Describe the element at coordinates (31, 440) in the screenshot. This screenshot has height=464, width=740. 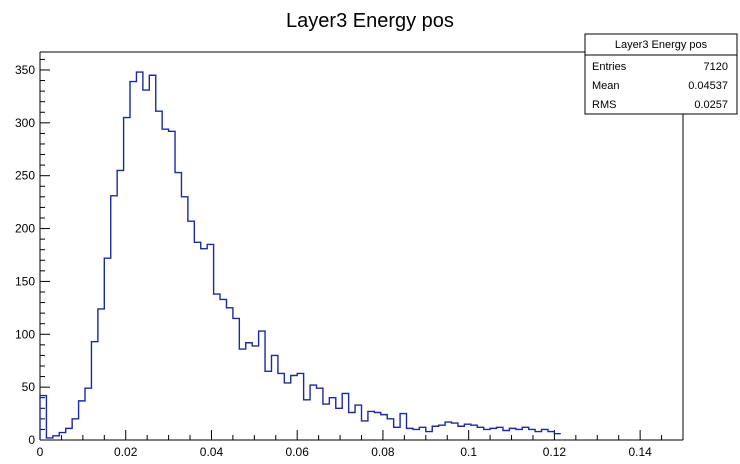
I see `y-tick-label: 0` at that location.